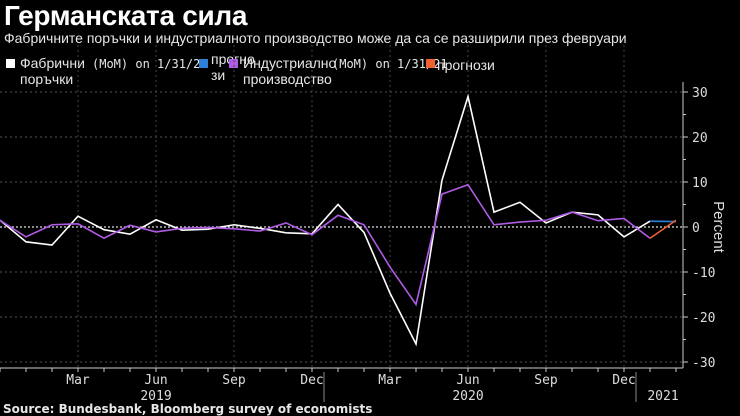 This screenshot has width=740, height=416. I want to click on legend-label: Индустриално, so click(290, 63).